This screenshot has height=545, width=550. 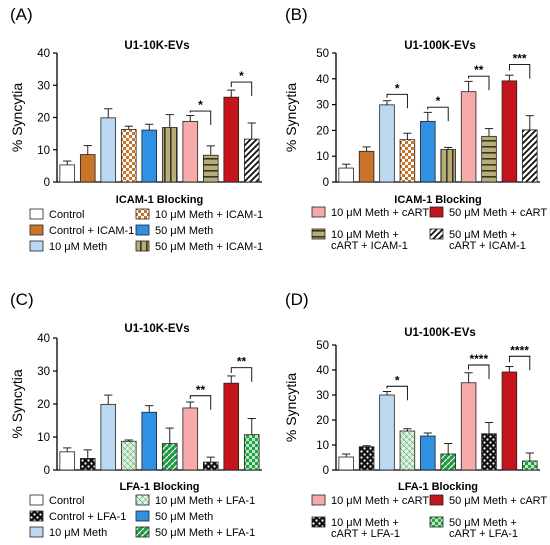 What do you see at coordinates (87, 517) in the screenshot?
I see `legend-label: Control + LFA-1` at bounding box center [87, 517].